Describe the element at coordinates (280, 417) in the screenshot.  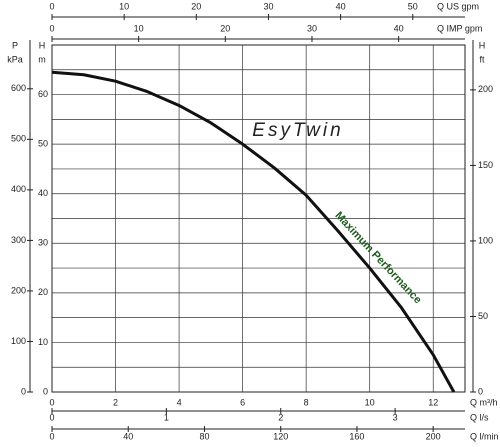
I see `tick-label: 2` at that location.